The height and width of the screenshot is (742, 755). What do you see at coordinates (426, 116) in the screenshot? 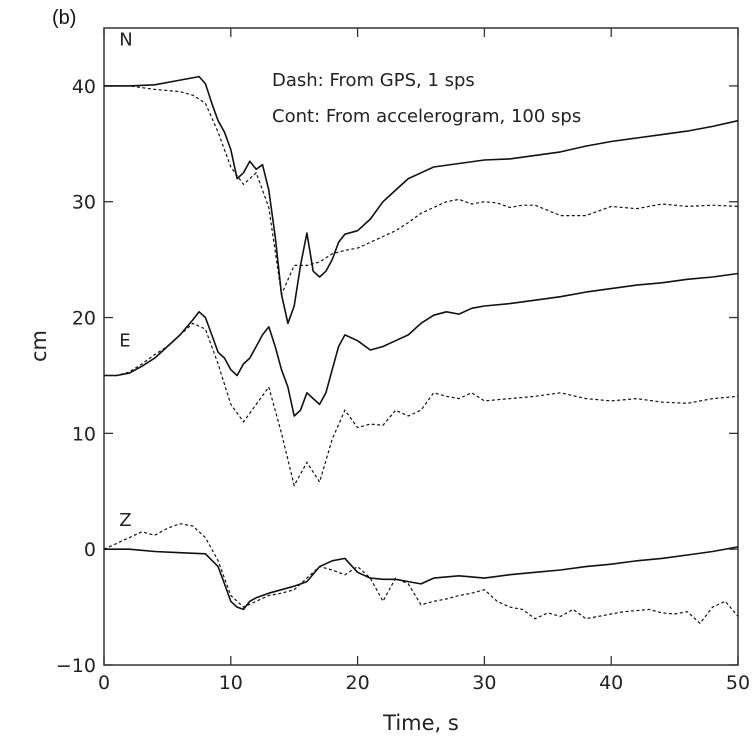
I see `legend-line-cont: Cont: From accelerogram, 100 sps` at bounding box center [426, 116].